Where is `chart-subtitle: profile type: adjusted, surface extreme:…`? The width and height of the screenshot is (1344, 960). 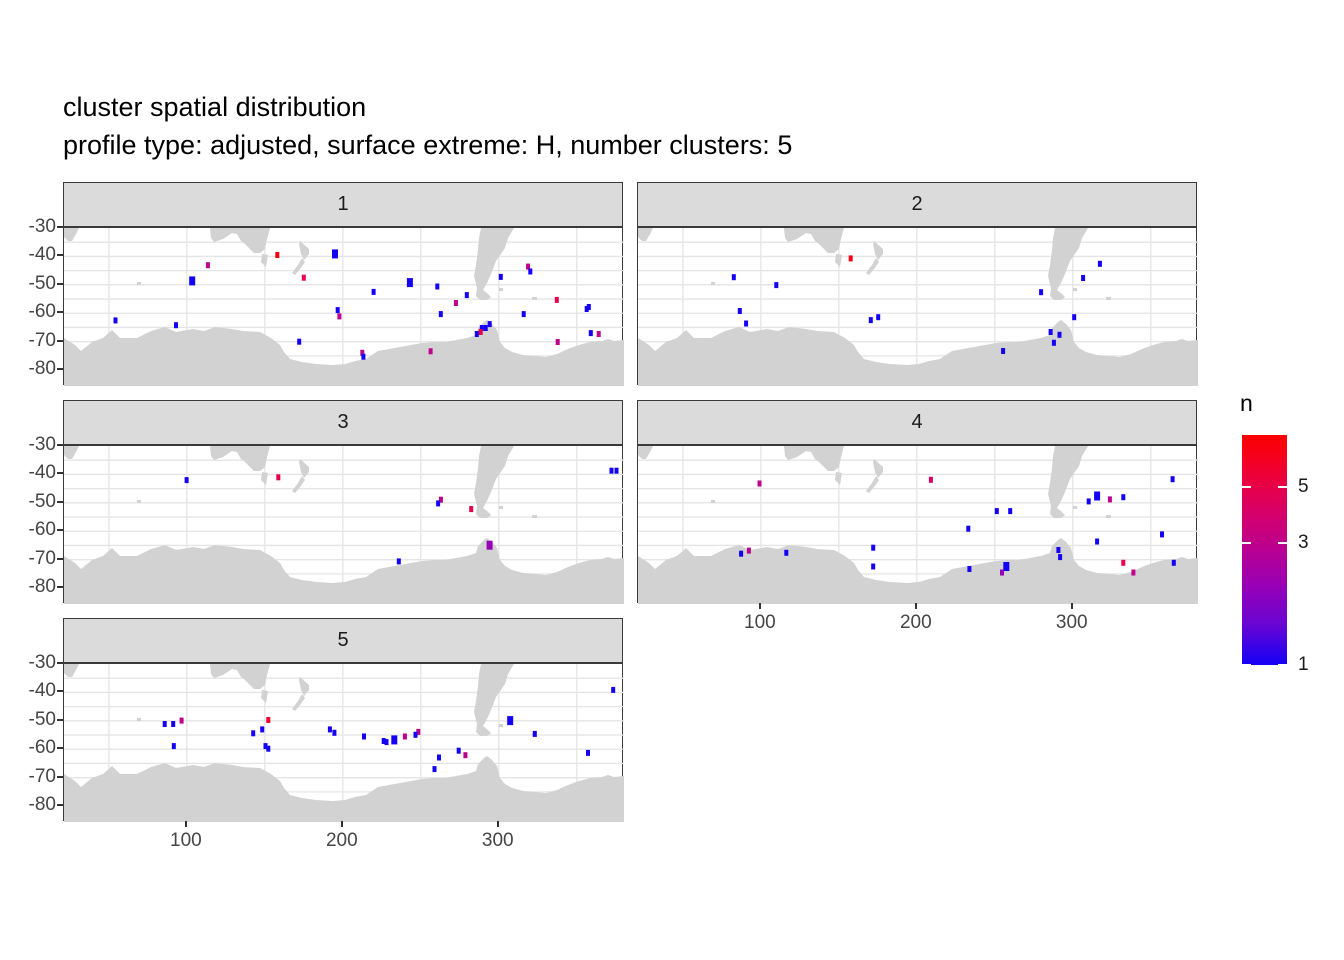
chart-subtitle: profile type: adjusted, surface extreme:… is located at coordinates (428, 145).